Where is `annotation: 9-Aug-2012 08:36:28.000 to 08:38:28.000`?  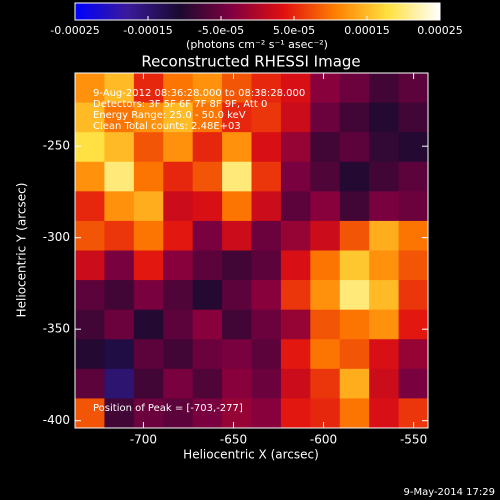 annotation: 9-Aug-2012 08:36:28.000 to 08:38:28.000 is located at coordinates (199, 93).